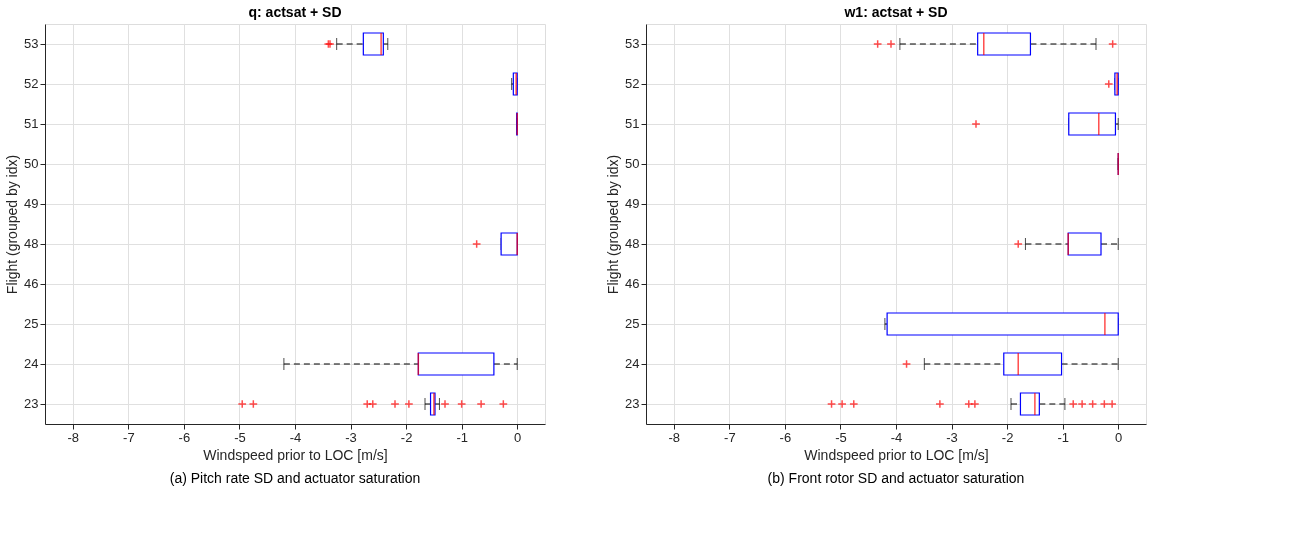 Image resolution: width=1290 pixels, height=554 pixels. I want to click on chart-title: w1: actsat + SD, so click(895, 12).